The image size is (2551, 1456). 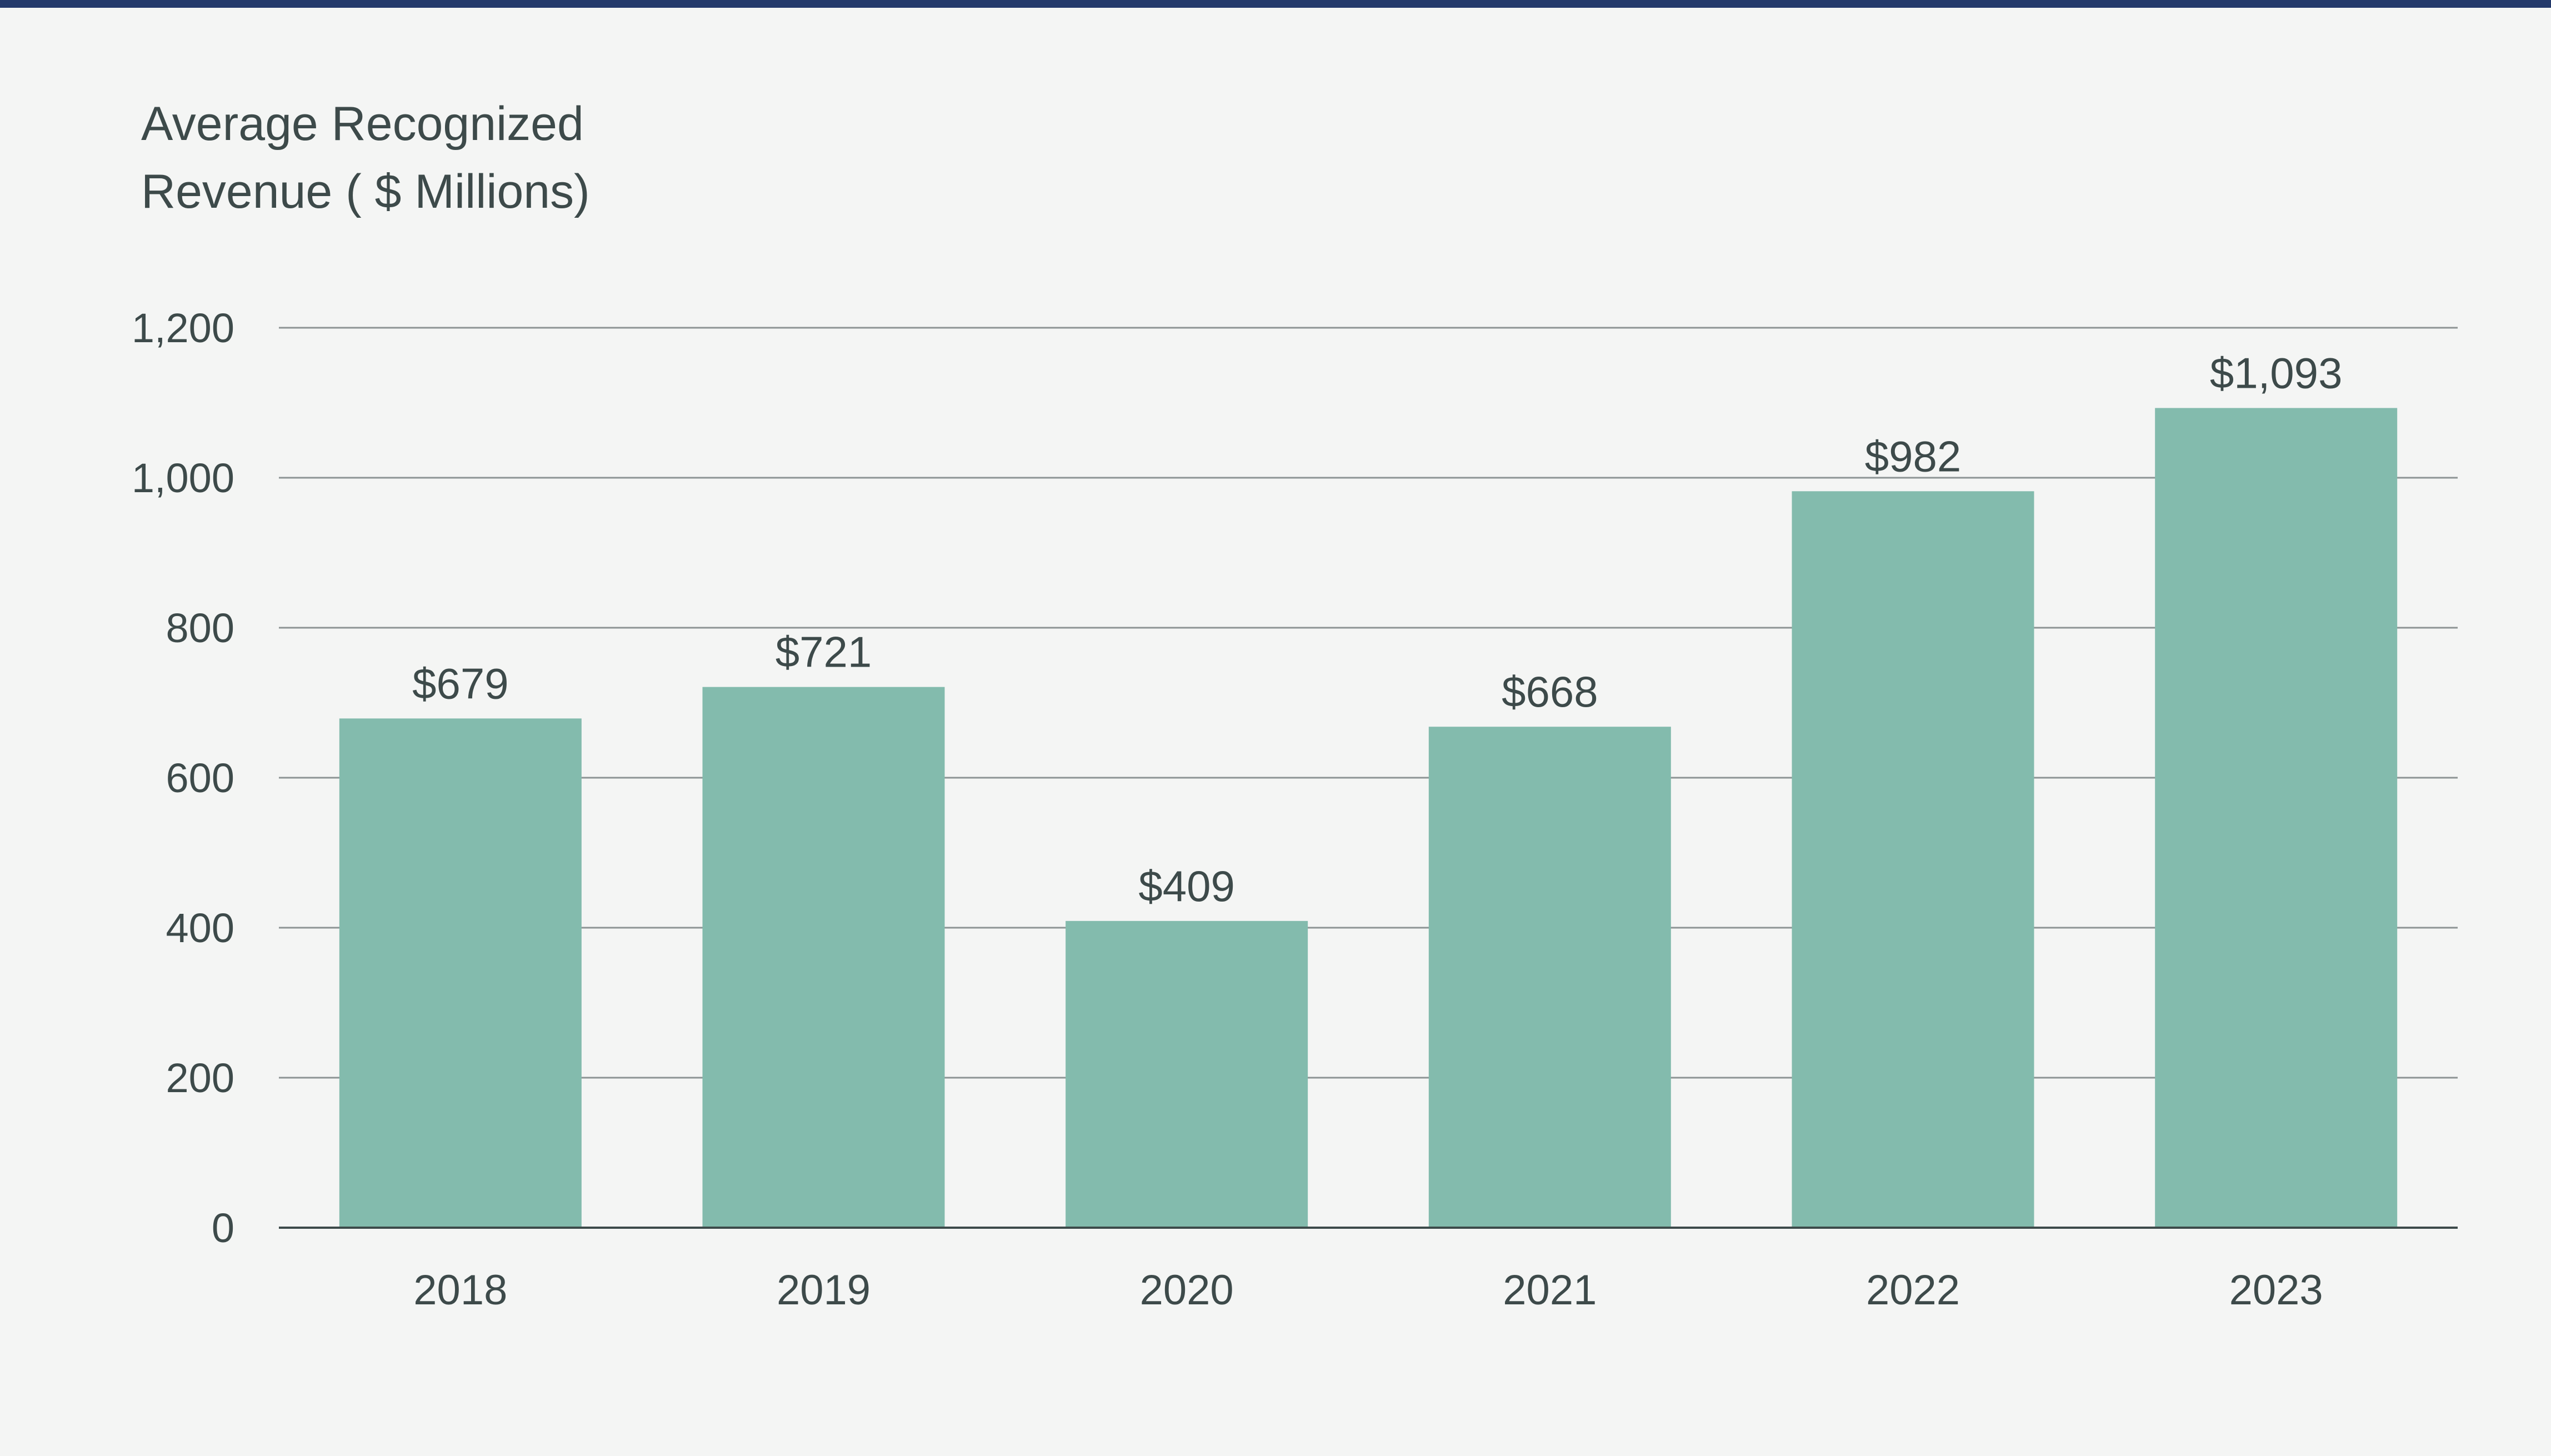 What do you see at coordinates (460, 683) in the screenshot?
I see `data-label: $679` at bounding box center [460, 683].